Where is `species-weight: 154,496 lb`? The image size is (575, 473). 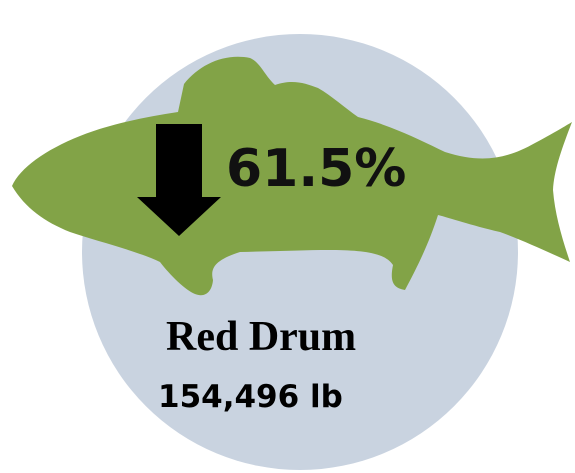
species-weight: 154,496 lb is located at coordinates (250, 397).